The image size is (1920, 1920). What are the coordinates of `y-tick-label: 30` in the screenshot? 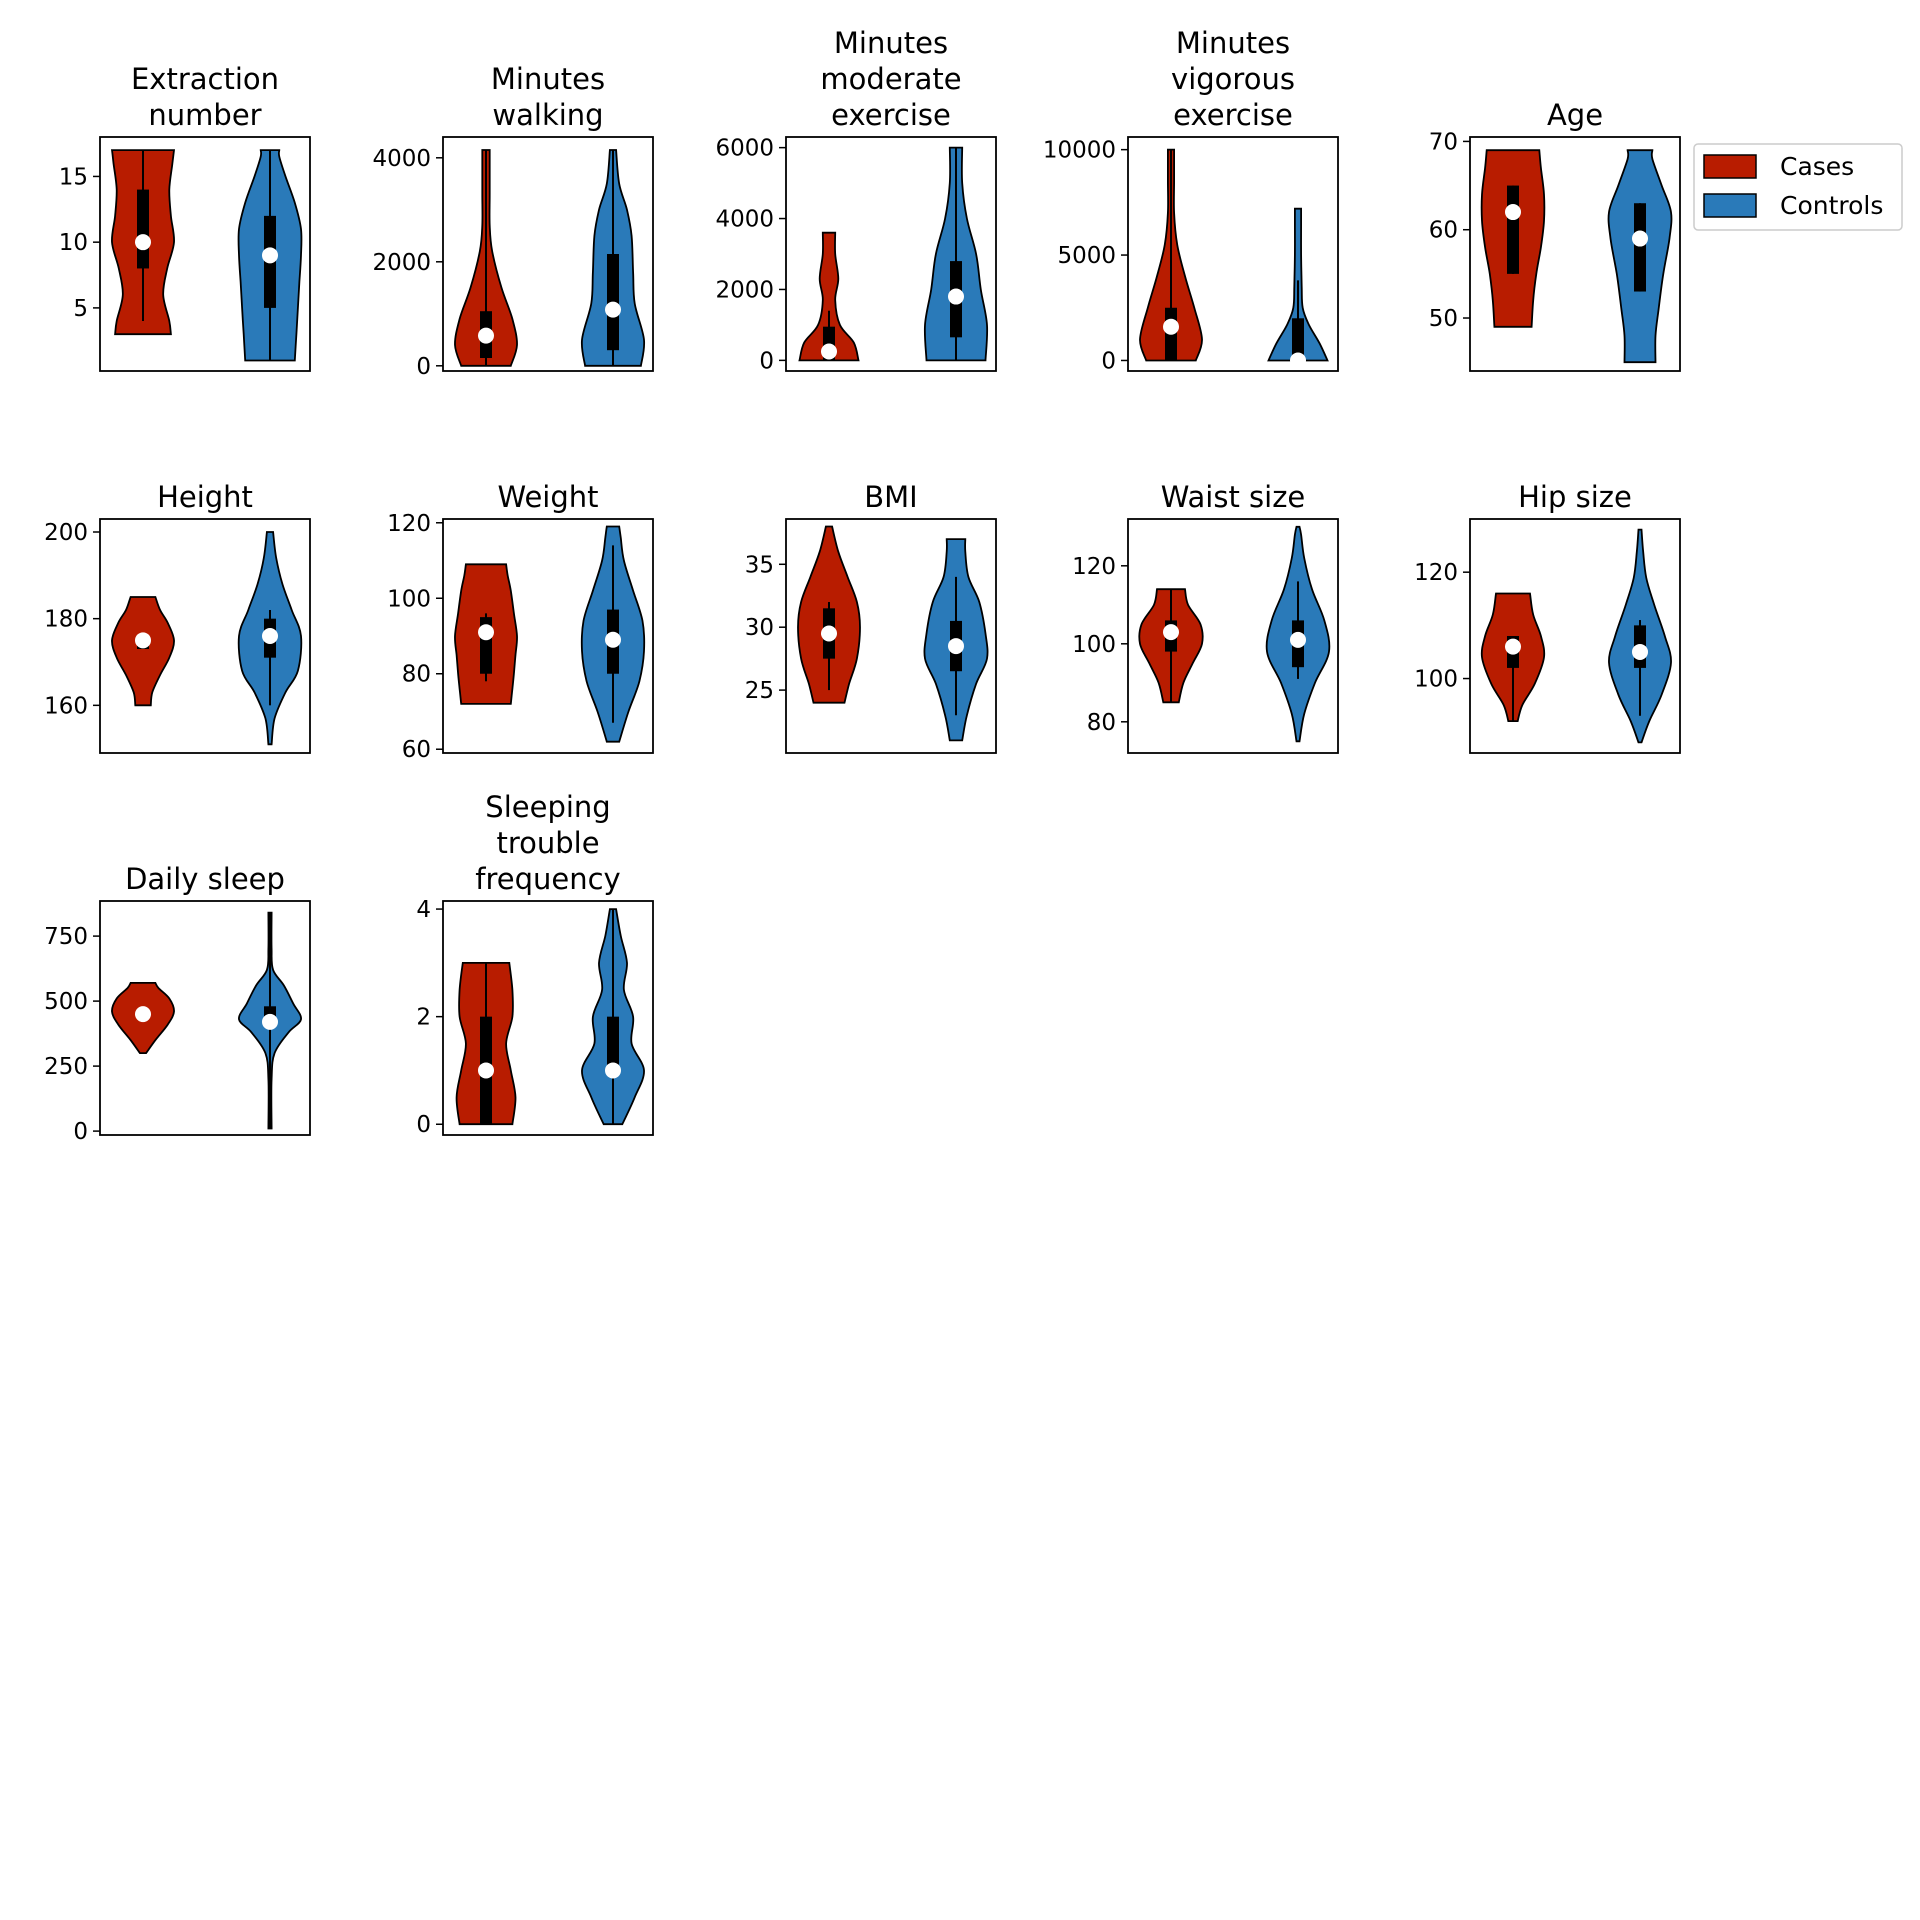 It's located at (759, 628).